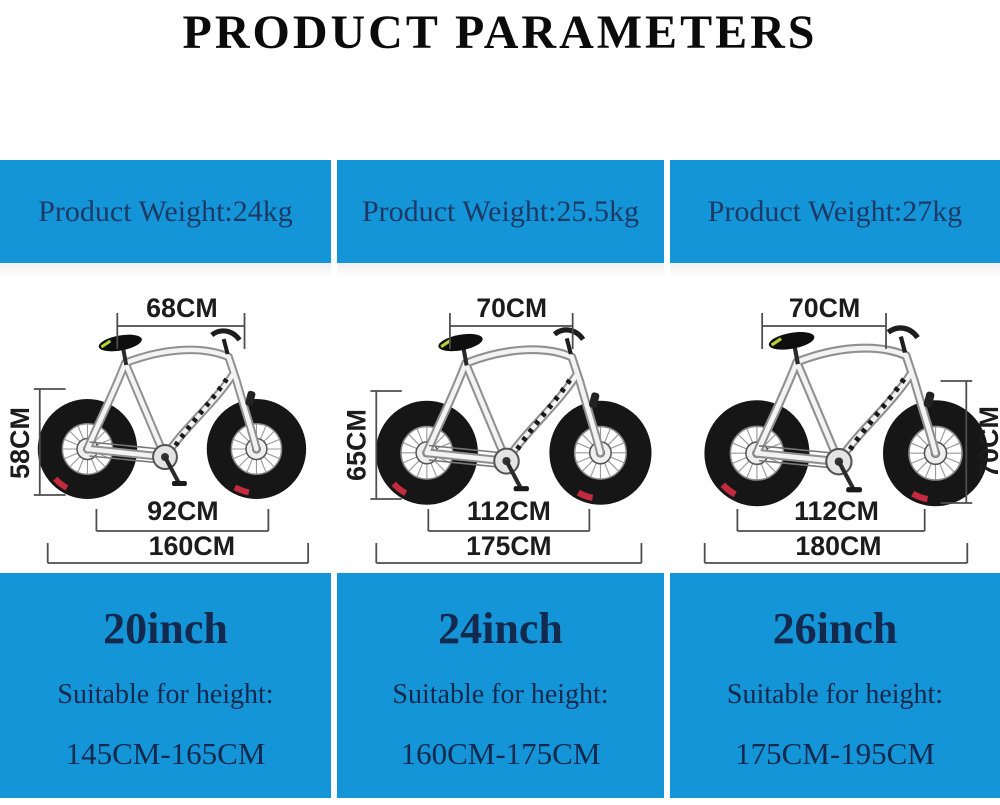 Image resolution: width=1000 pixels, height=805 pixels. What do you see at coordinates (182, 308) in the screenshot?
I see `dim-top-label: 68CM` at bounding box center [182, 308].